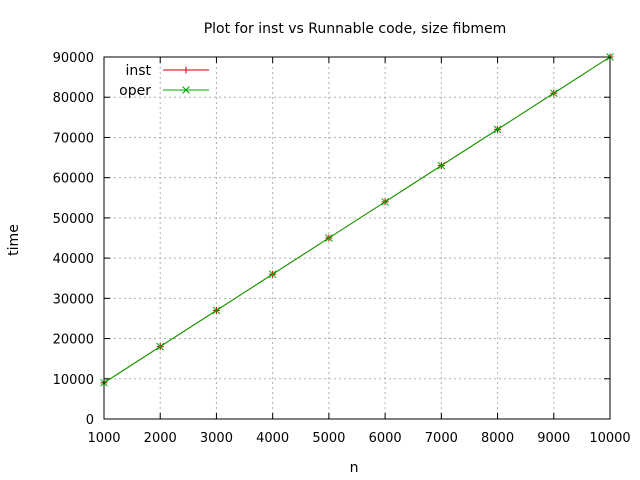 This screenshot has height=480, width=640. I want to click on legend: inst oper, so click(164, 81).